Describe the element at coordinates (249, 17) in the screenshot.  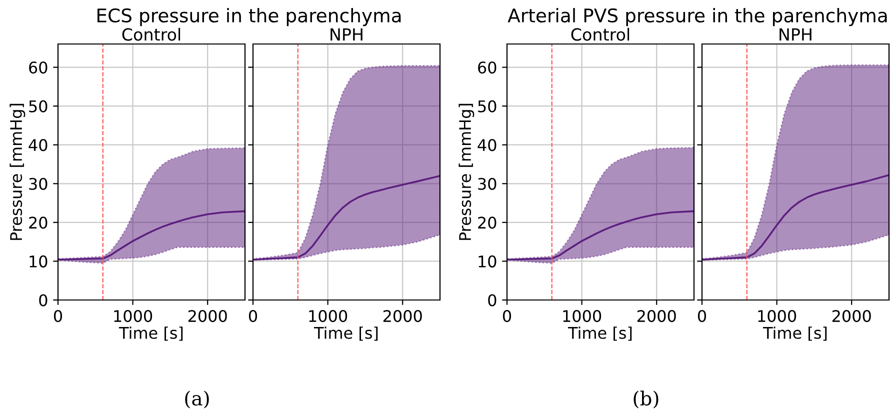
I see `chart-title: ECS pressure in the parenchyma` at that location.